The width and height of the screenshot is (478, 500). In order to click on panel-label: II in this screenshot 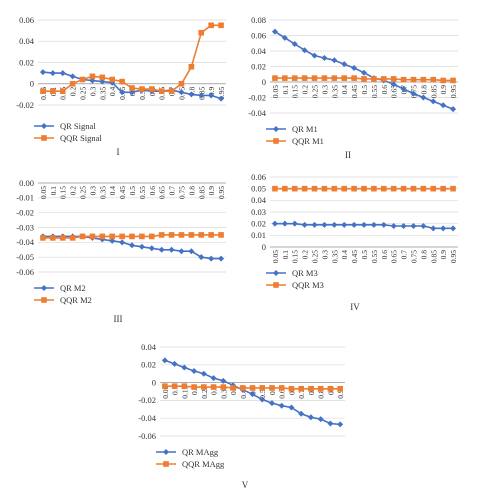, I will do `click(348, 155)`.